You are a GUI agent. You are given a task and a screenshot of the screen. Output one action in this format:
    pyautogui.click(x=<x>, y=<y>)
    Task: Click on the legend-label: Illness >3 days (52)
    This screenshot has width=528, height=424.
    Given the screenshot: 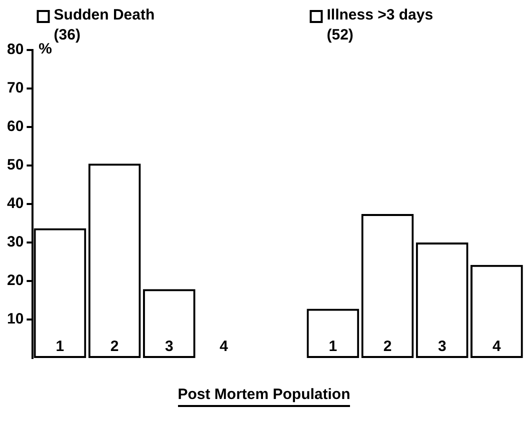 What is the action you would take?
    pyautogui.click(x=380, y=25)
    